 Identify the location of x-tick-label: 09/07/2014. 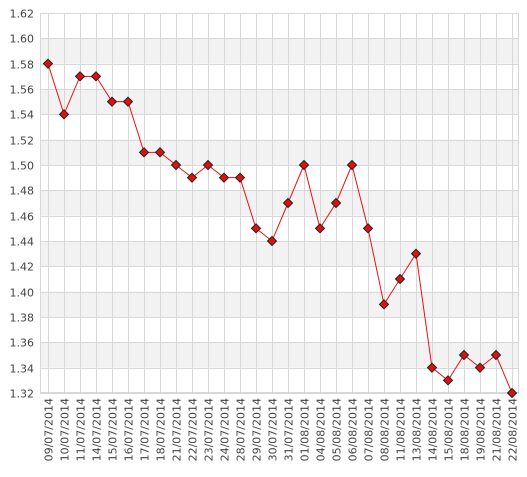
(49, 429).